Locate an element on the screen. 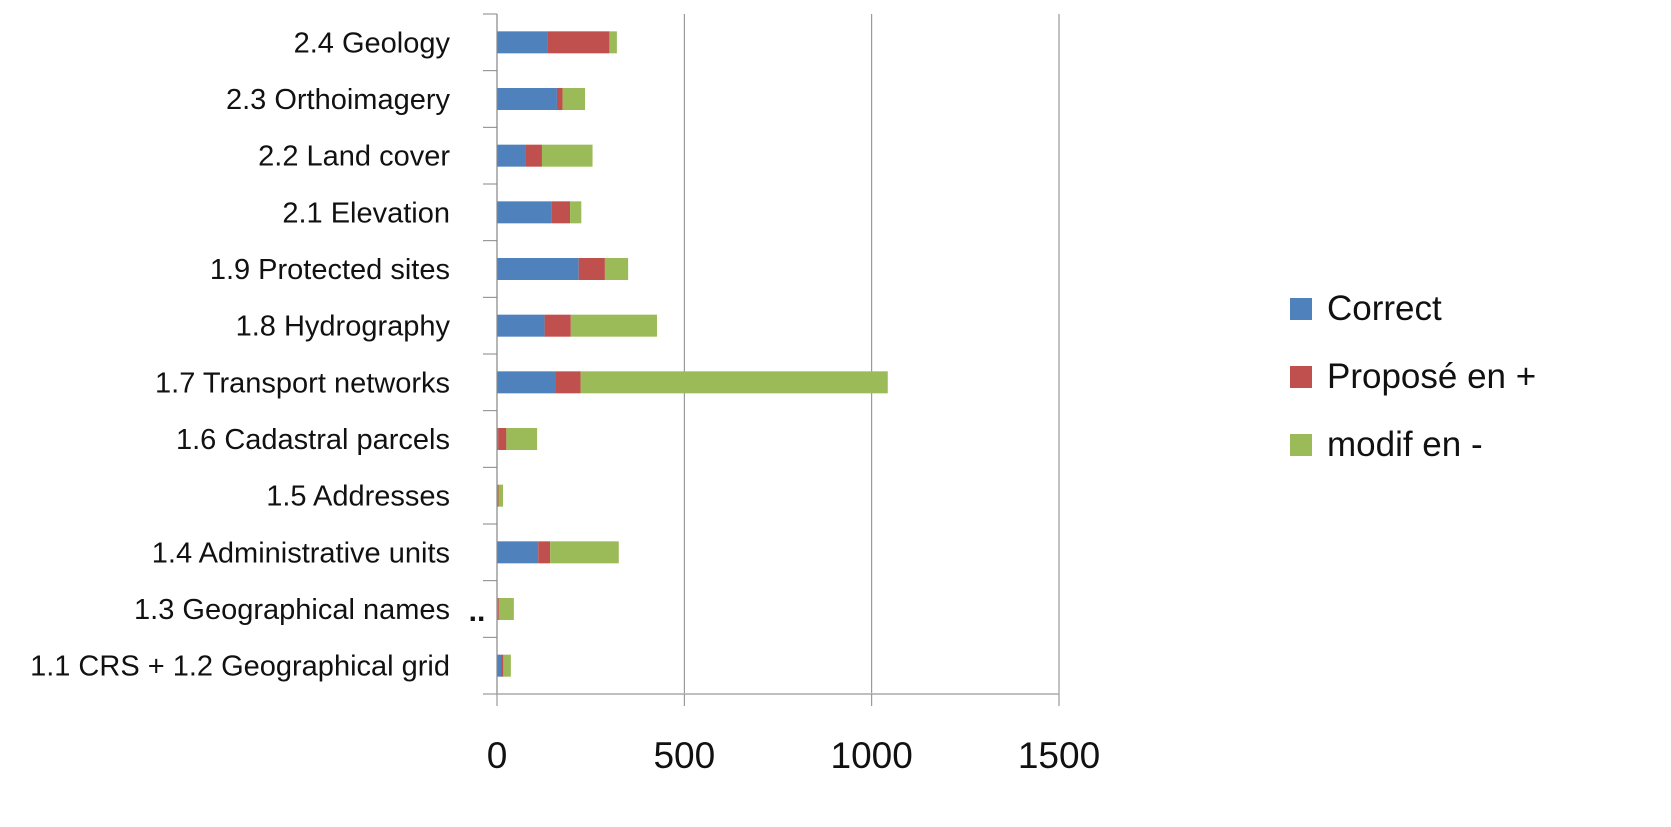 The image size is (1671, 827). annotations: .. is located at coordinates (477, 611).